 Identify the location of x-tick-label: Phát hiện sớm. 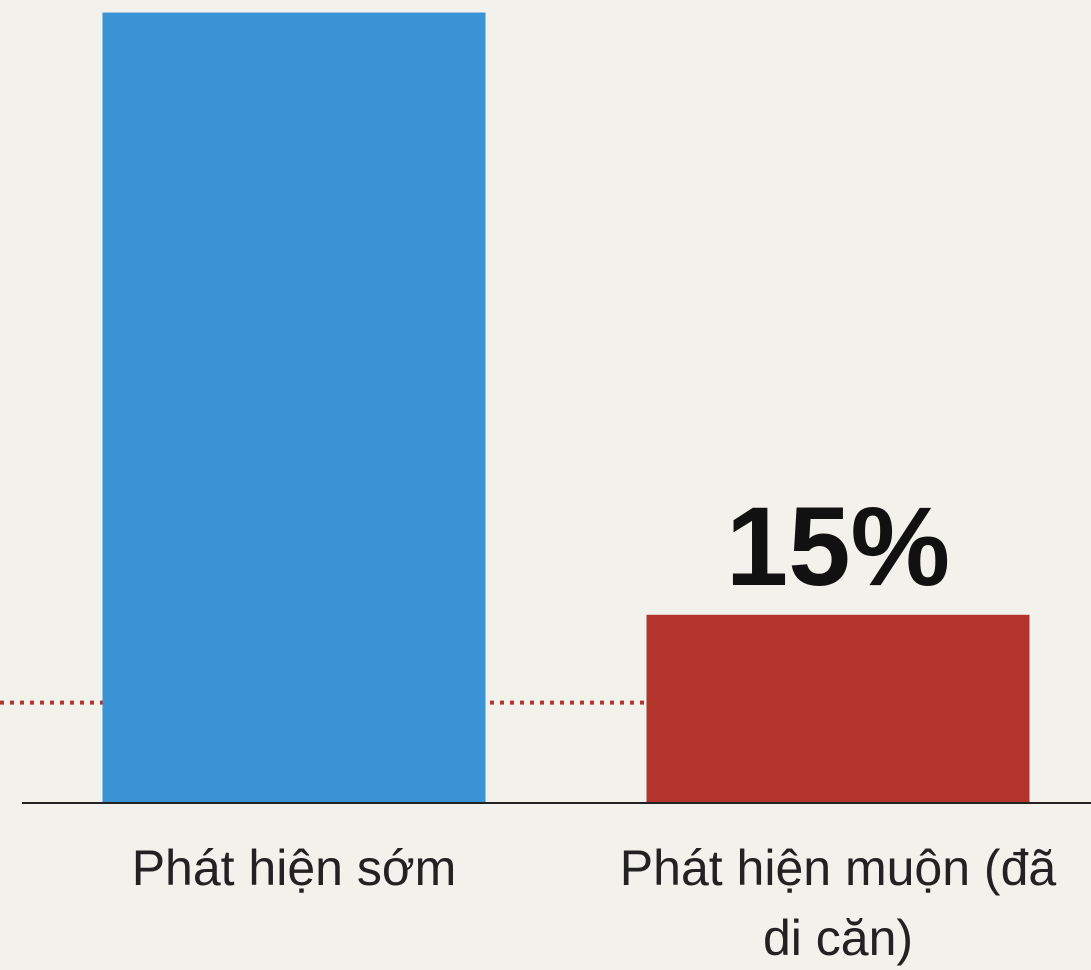
(294, 868).